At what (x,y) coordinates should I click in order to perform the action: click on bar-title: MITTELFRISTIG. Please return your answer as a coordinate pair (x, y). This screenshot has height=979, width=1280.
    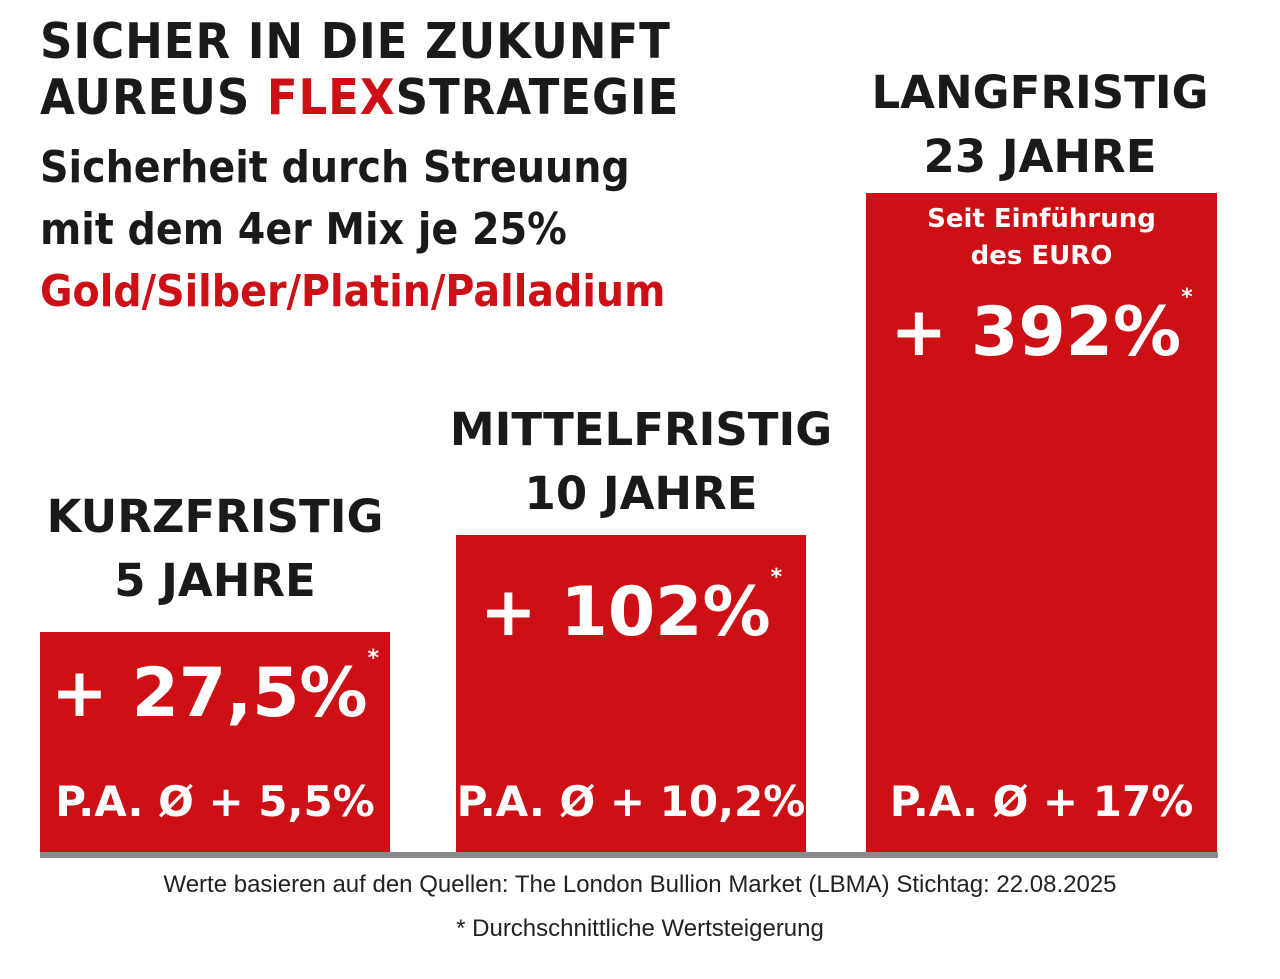
    Looking at the image, I should click on (641, 429).